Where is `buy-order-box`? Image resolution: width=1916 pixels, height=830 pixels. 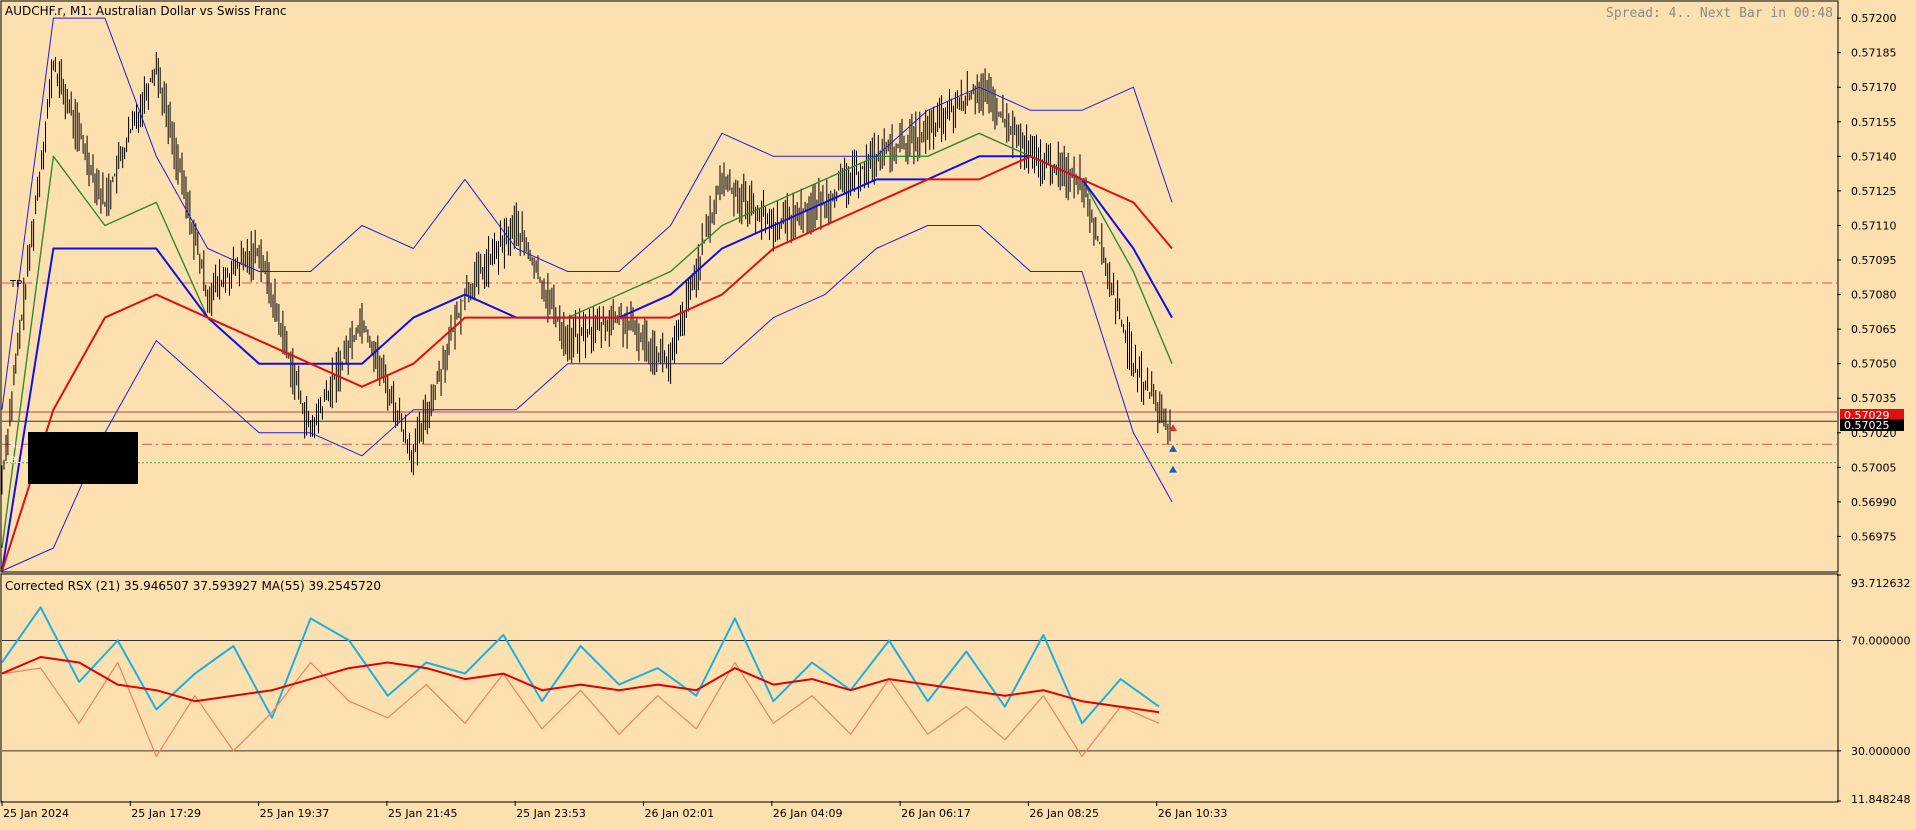
buy-order-box is located at coordinates (83, 458).